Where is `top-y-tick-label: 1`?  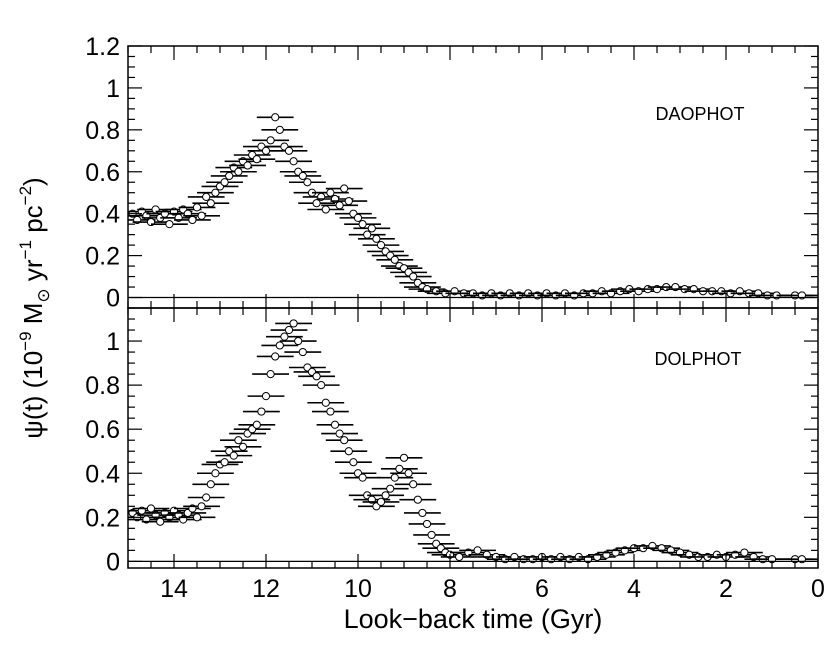
top-y-tick-label: 1 is located at coordinates (113, 89).